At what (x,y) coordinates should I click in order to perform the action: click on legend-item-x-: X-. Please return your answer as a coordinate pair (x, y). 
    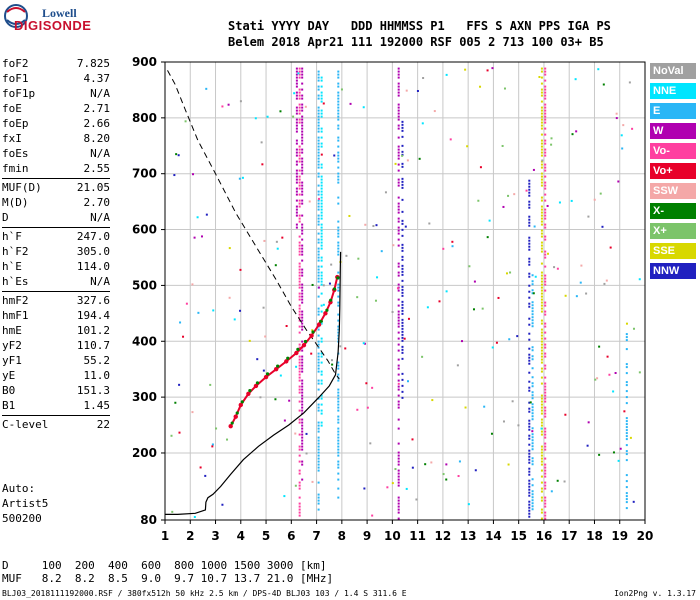
    Looking at the image, I should click on (673, 211).